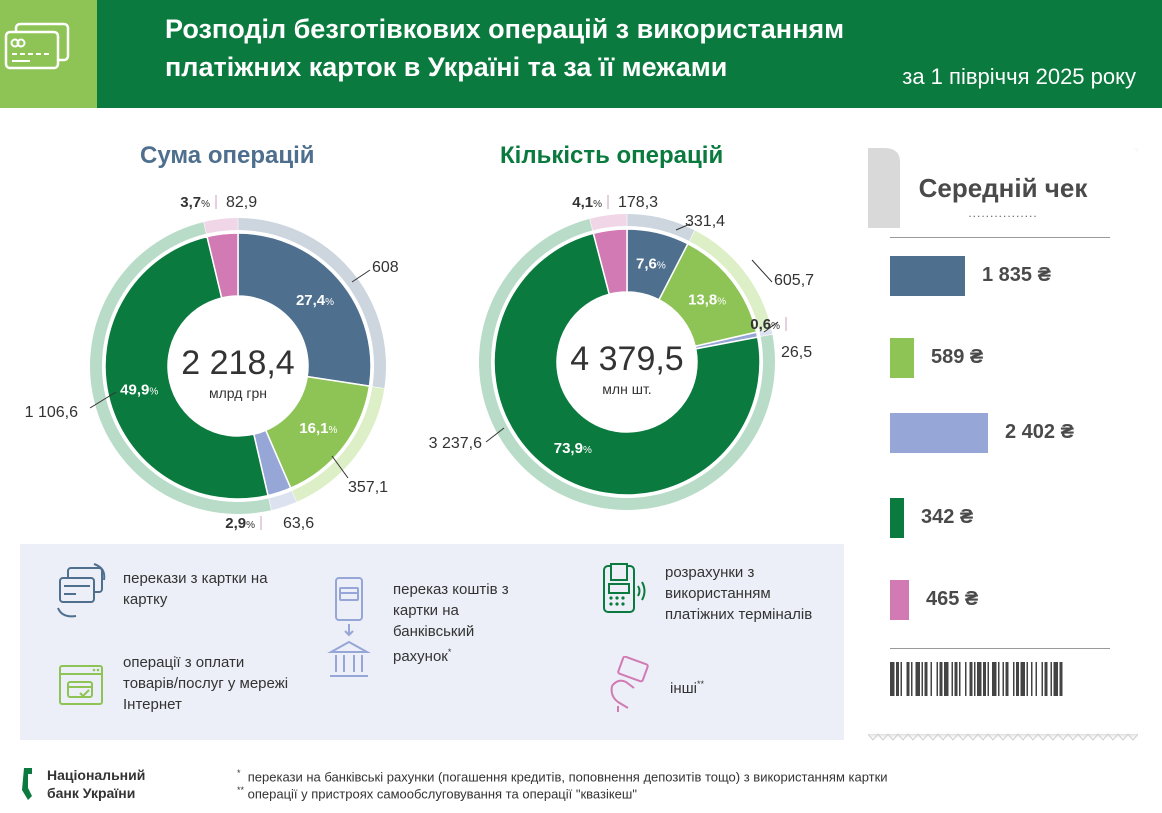  I want to click on donut-count-leader-internet, so click(762, 271).